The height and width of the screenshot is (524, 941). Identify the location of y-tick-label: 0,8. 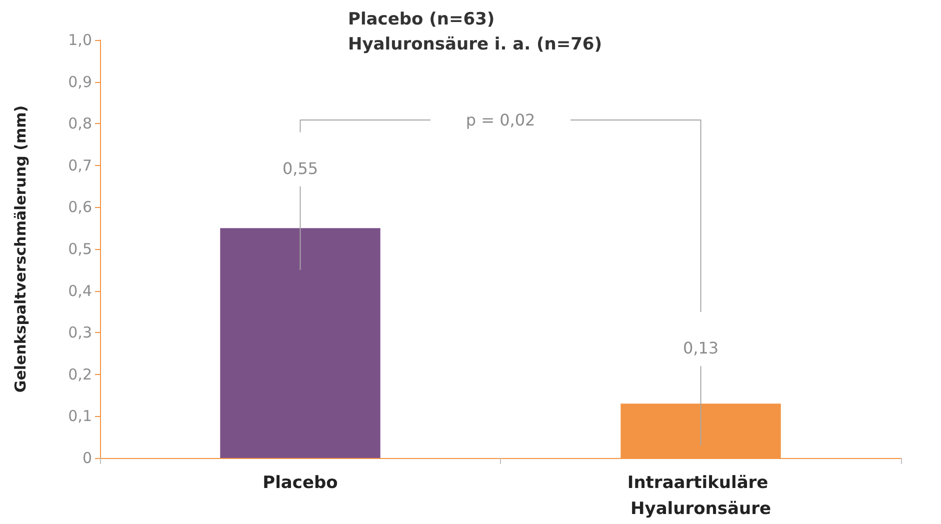
(80, 123).